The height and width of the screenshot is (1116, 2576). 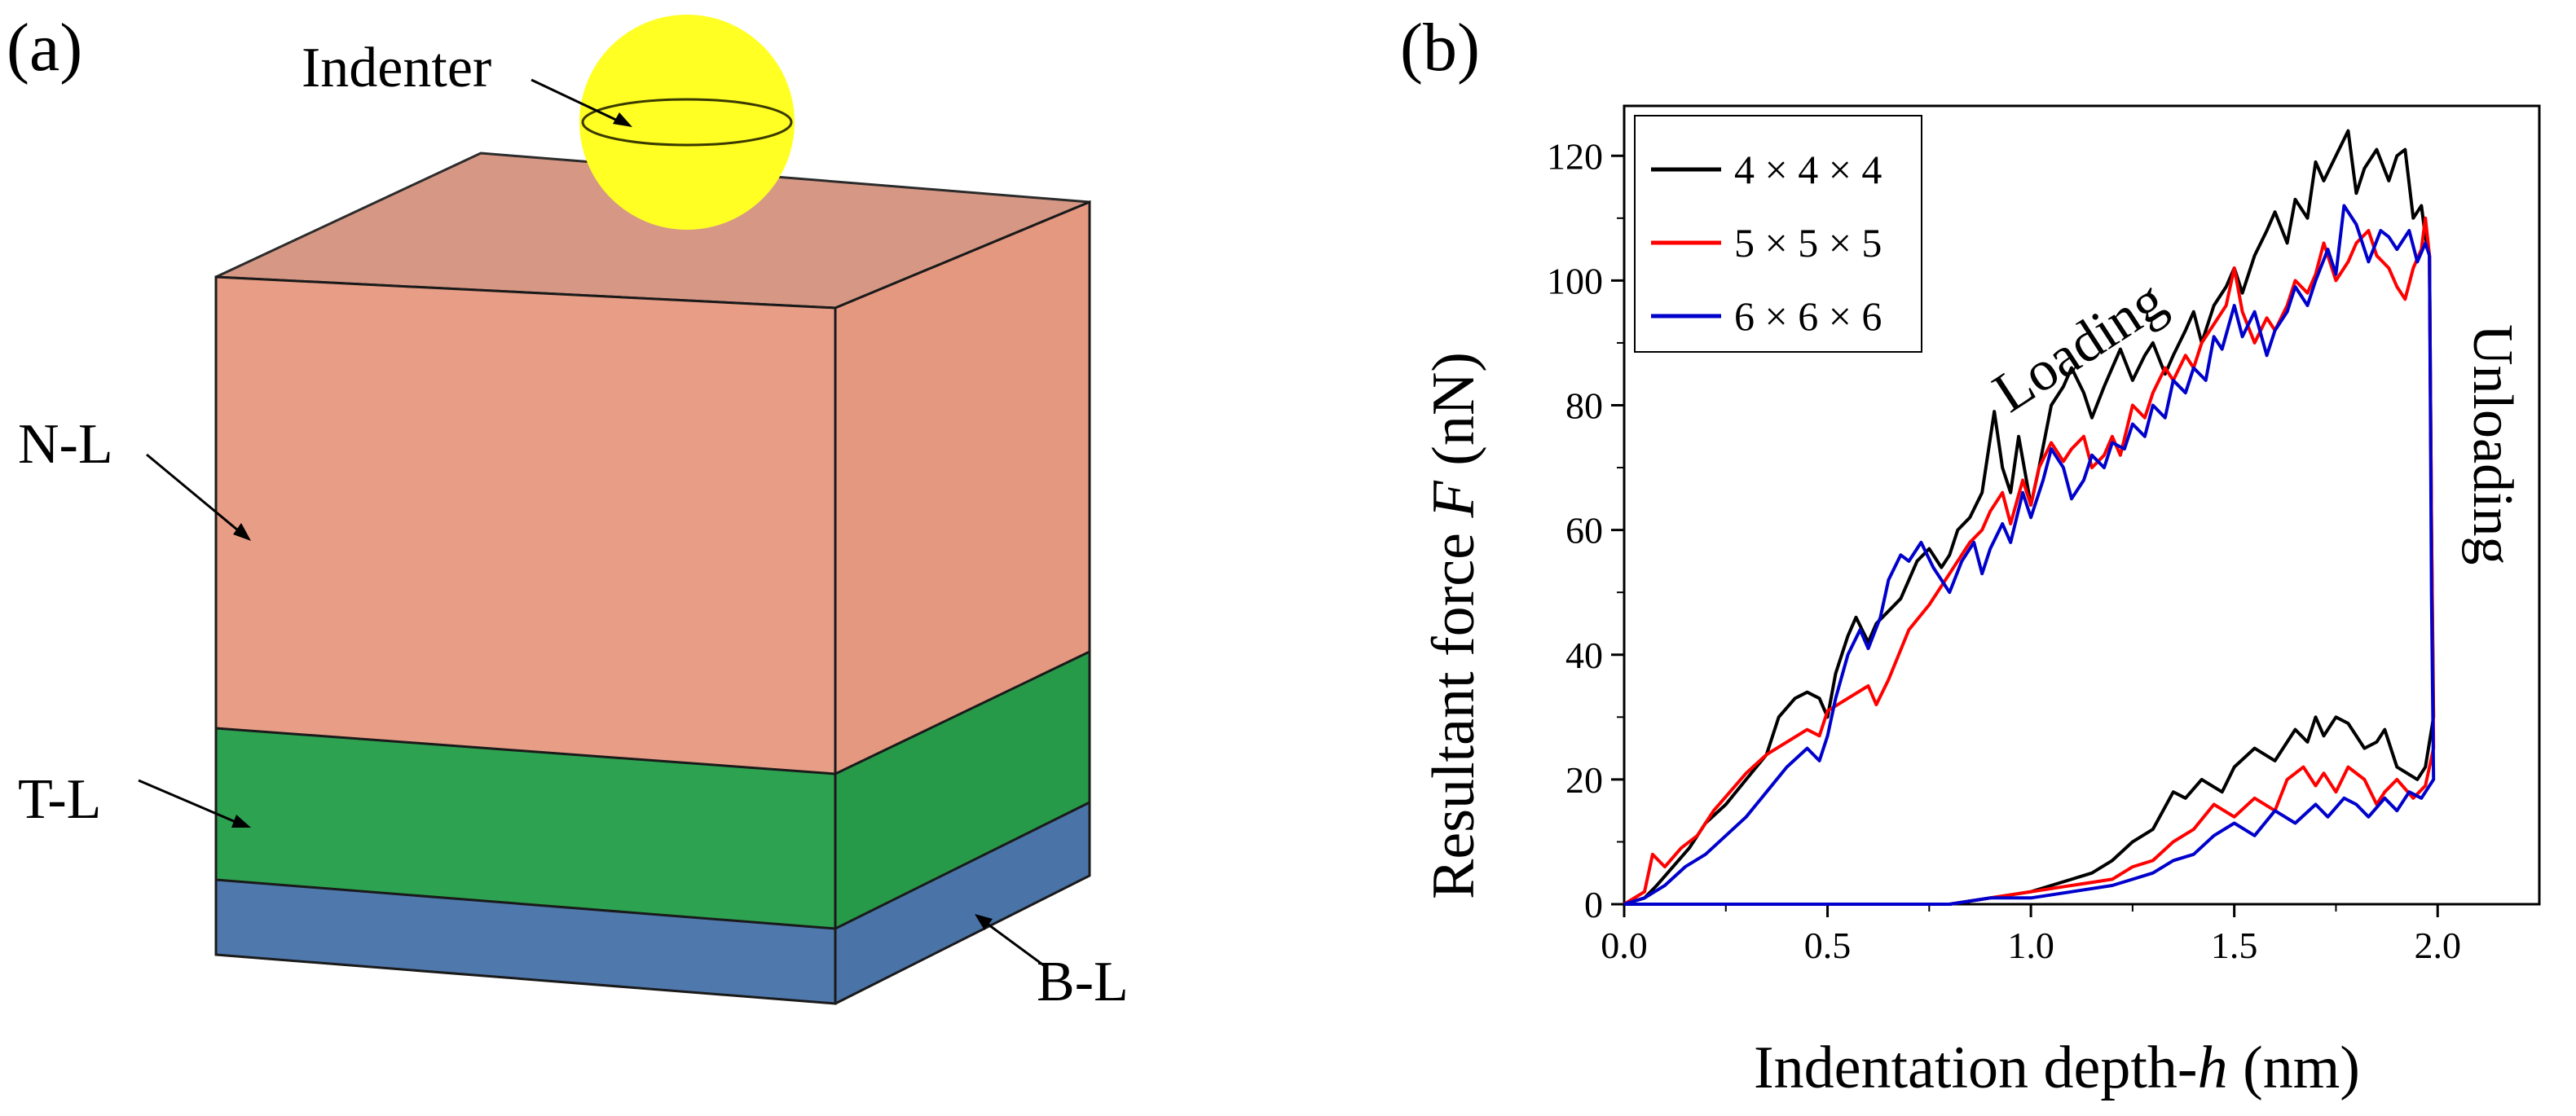 What do you see at coordinates (962, 903) in the screenshot?
I see `side-layer-b-l` at bounding box center [962, 903].